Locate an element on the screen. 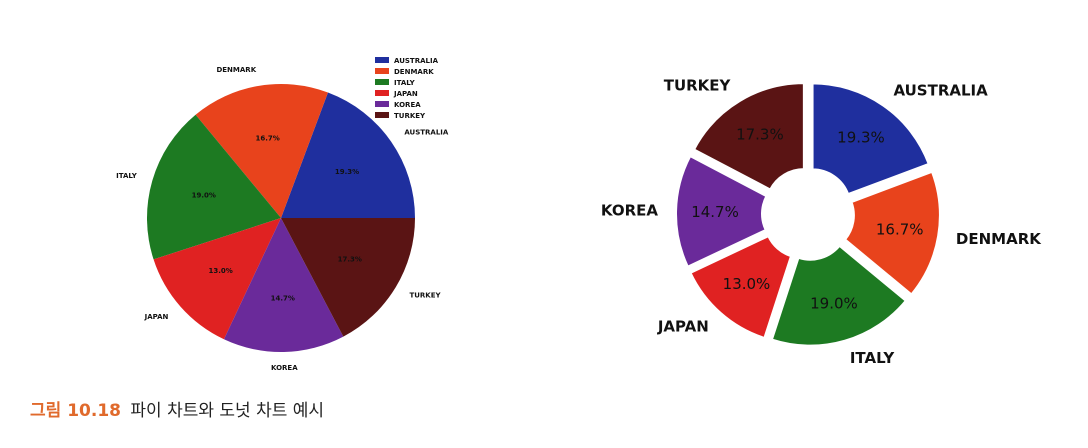  legend-swatch-turkey is located at coordinates (382, 115).